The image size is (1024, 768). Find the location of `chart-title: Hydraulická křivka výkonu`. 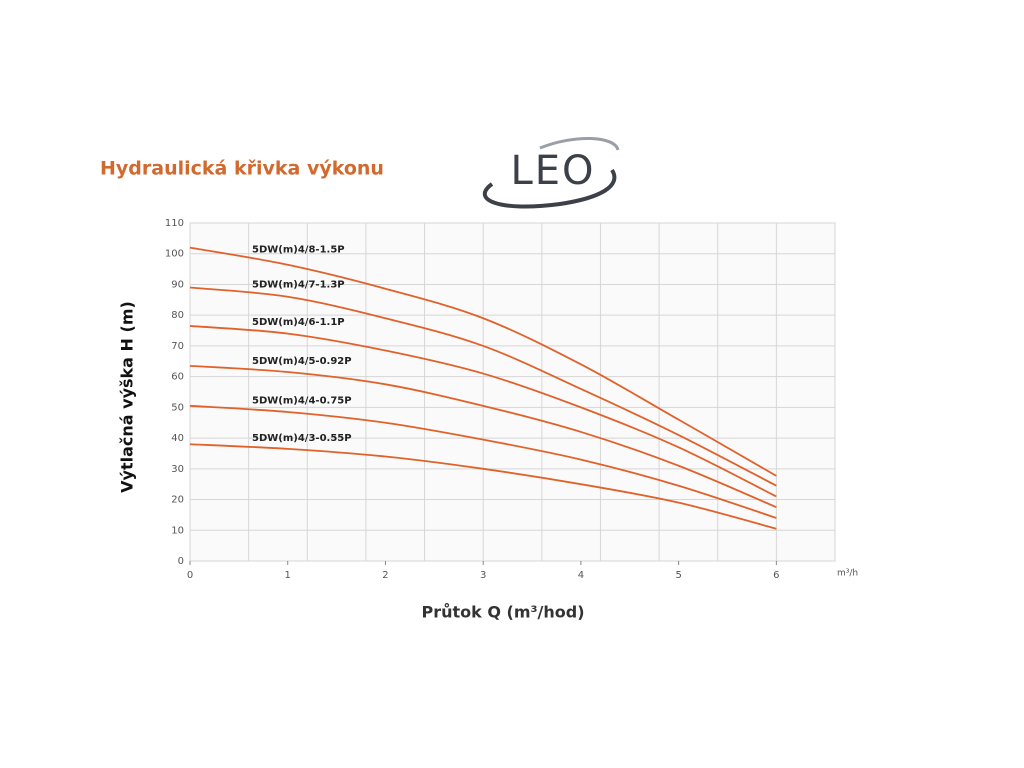

chart-title: Hydraulická křivka výkonu is located at coordinates (242, 169).